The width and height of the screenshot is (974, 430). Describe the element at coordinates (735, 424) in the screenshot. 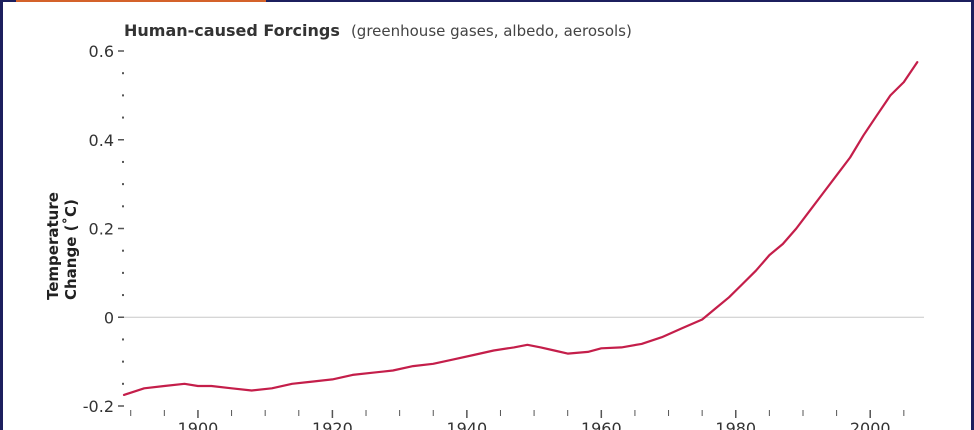

I see `x-tick-label: 1980` at that location.